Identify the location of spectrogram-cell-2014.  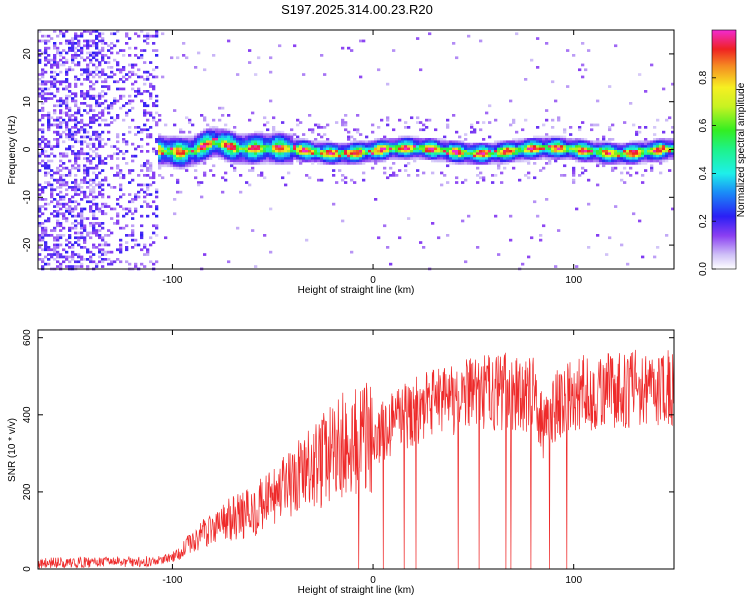
(274, 154).